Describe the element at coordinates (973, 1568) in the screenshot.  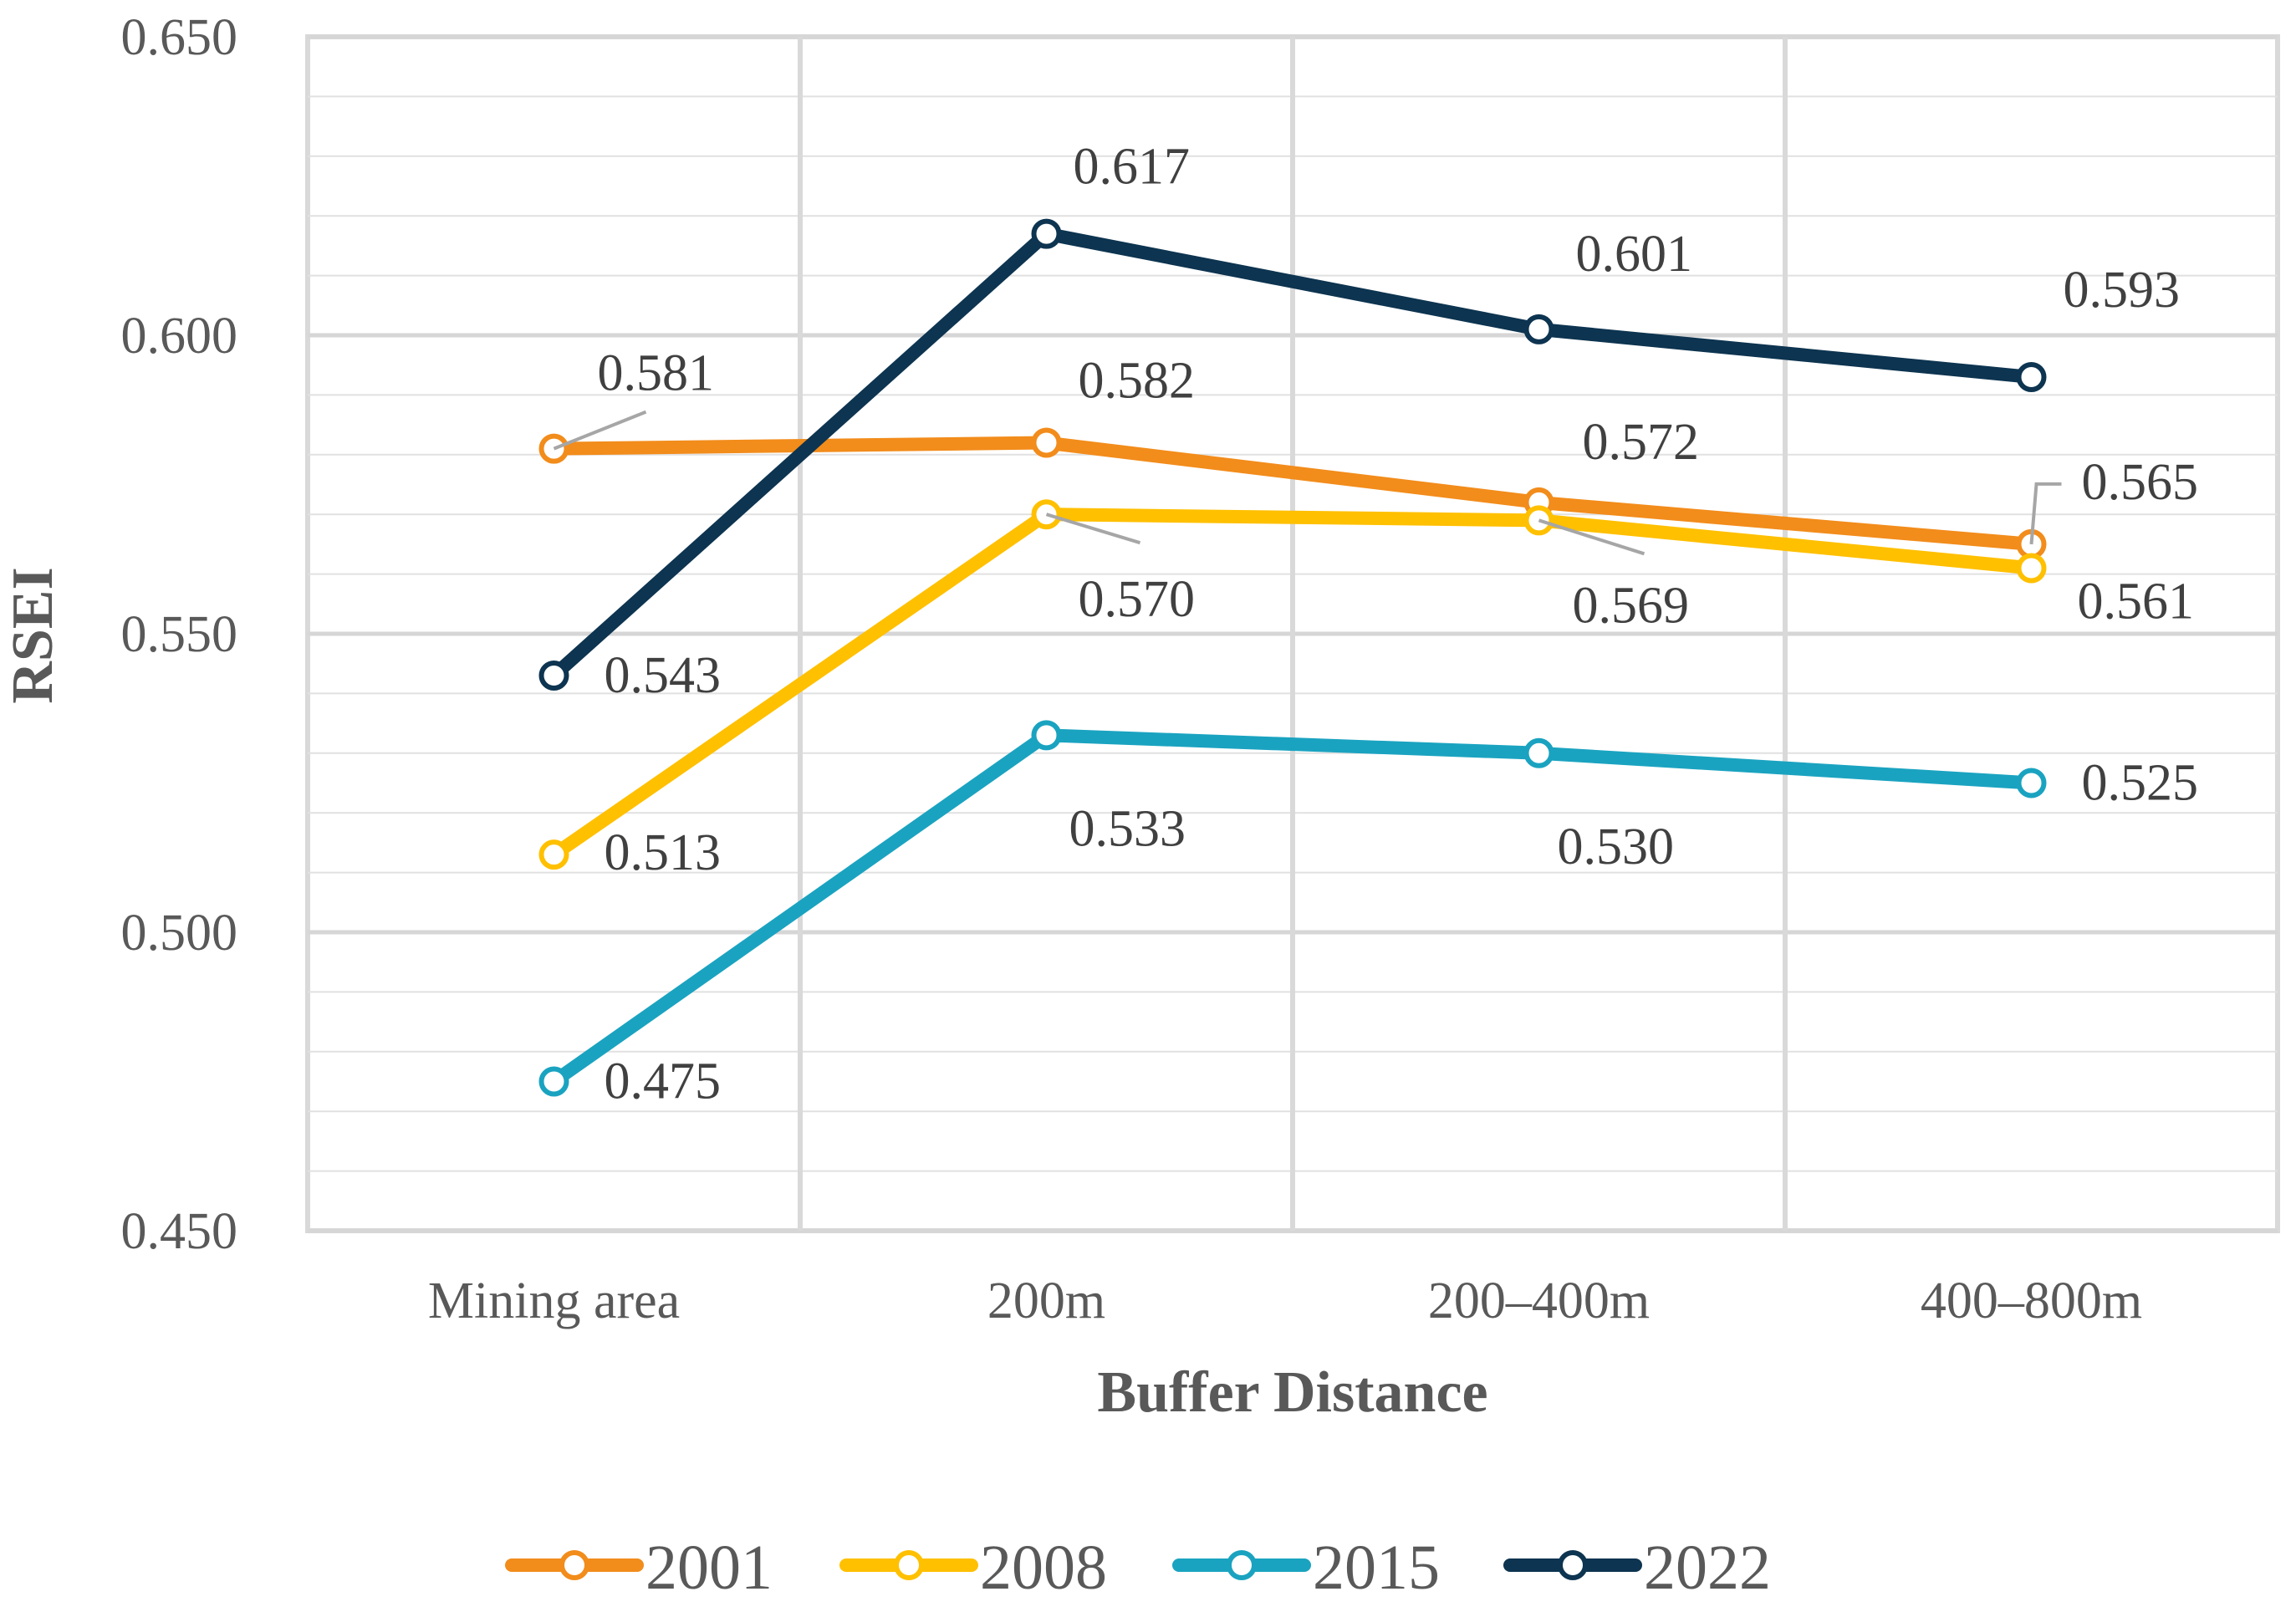
I see `legend-item-2008: 2008` at that location.